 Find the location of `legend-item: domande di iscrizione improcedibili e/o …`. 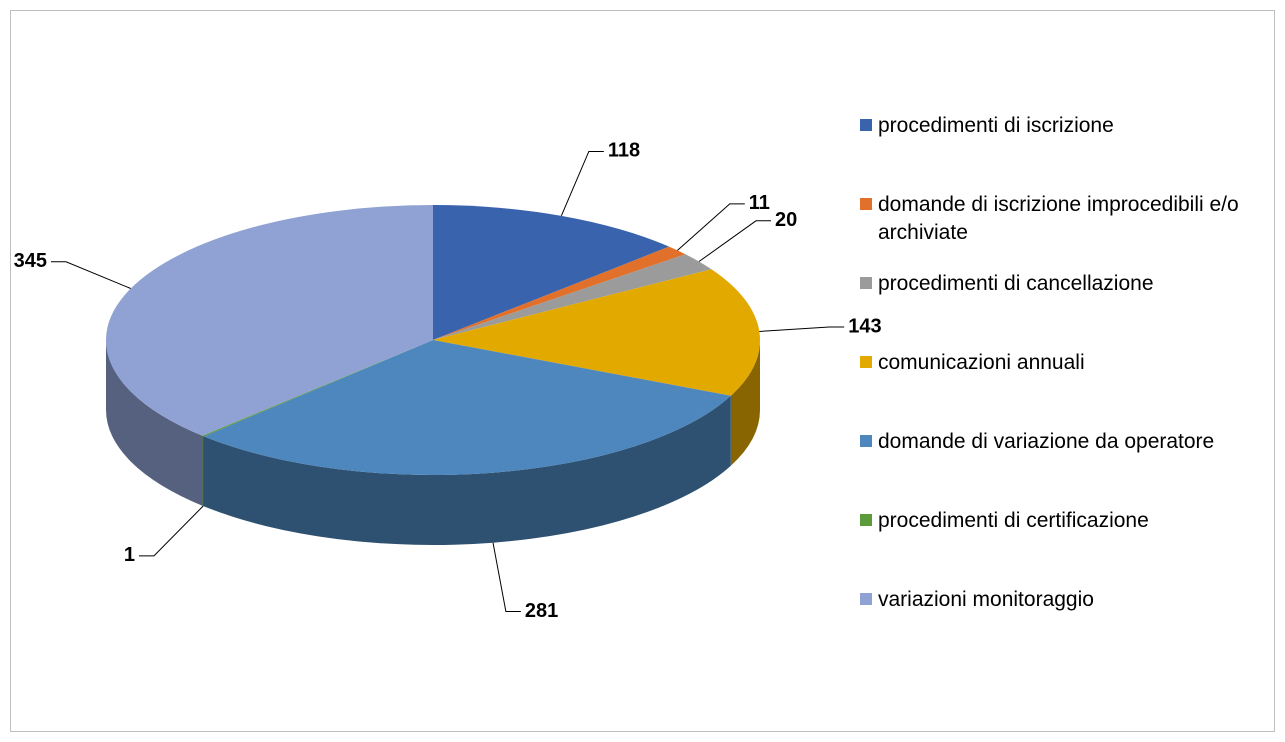

legend-item: domande di iscrizione improcedibili e/o … is located at coordinates (1066, 219).